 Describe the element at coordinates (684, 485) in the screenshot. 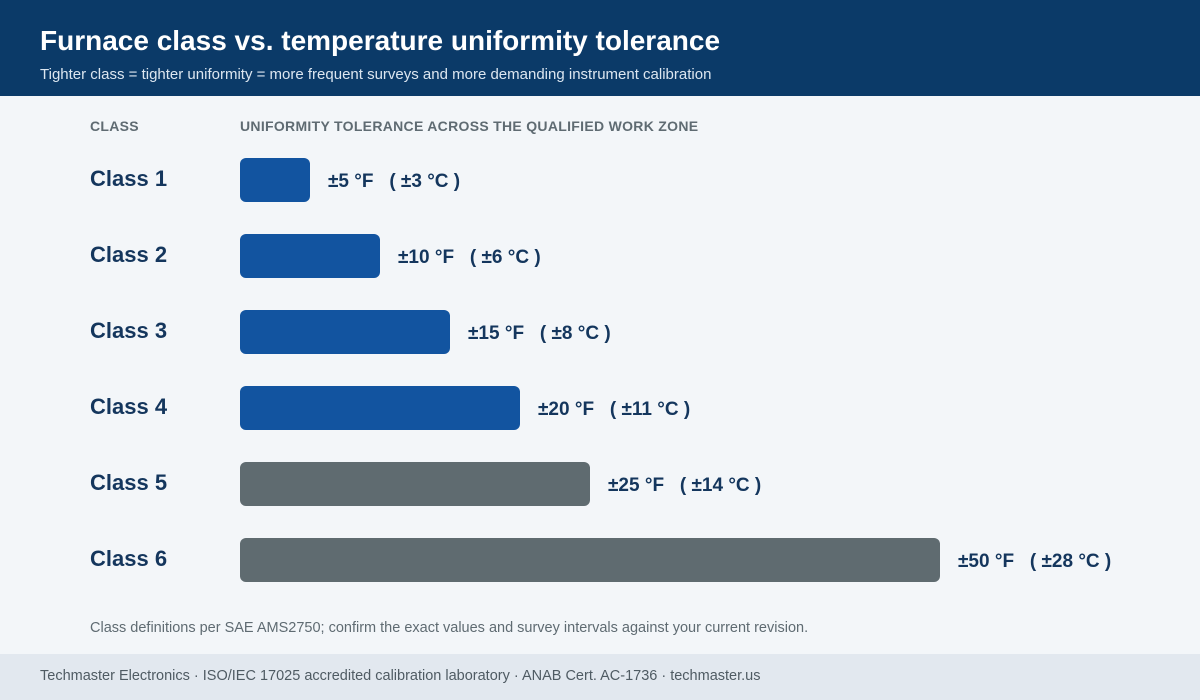

I see `tolerance-value-label: ±25 °F ( ±14 °C )` at that location.